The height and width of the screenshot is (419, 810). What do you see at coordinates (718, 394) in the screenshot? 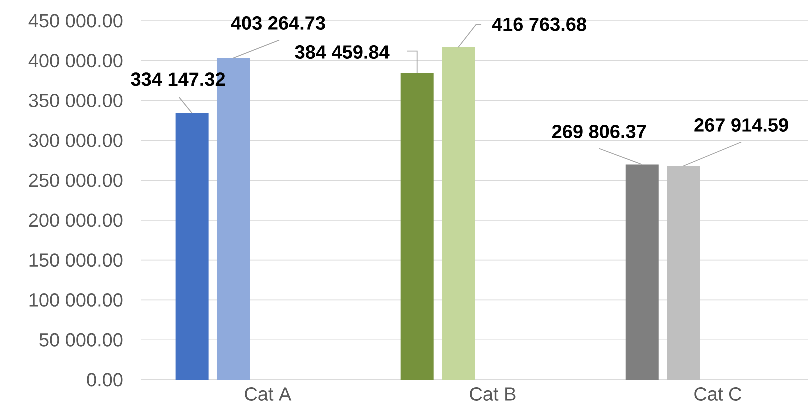
I see `x-tick-label: Cat C` at bounding box center [718, 394].